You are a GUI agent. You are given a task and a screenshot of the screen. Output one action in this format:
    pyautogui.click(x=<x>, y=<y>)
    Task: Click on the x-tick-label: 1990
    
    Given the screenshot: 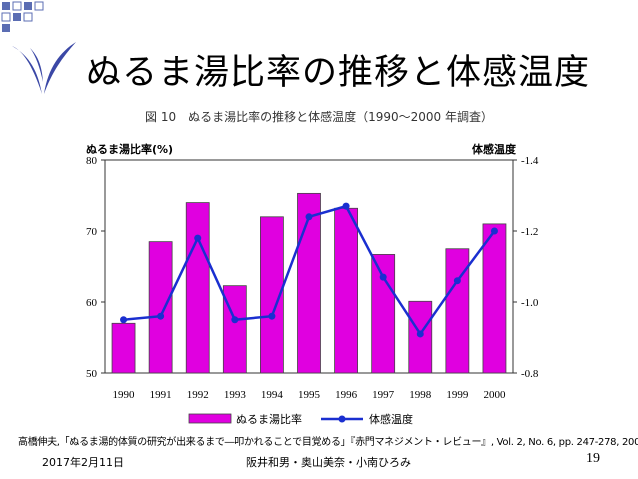 What is the action you would take?
    pyautogui.click(x=124, y=395)
    